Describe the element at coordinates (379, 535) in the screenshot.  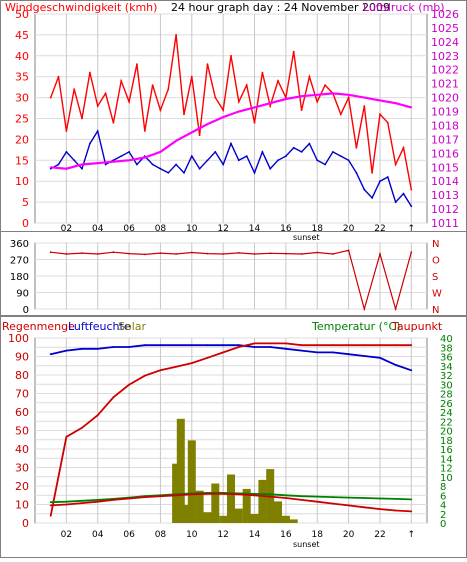
I see `hour-tick-label: 22` at that location.